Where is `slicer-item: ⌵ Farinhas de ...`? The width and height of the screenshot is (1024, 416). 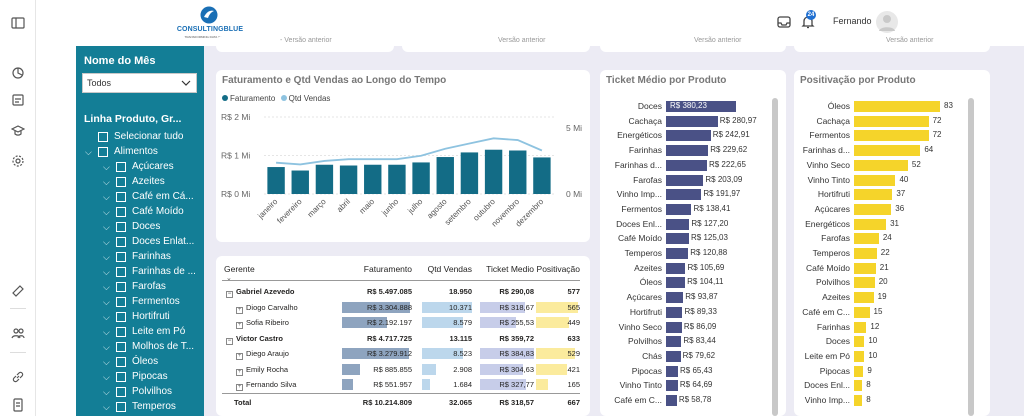 slicer-item: ⌵ Farinhas de ... is located at coordinates (140, 272).